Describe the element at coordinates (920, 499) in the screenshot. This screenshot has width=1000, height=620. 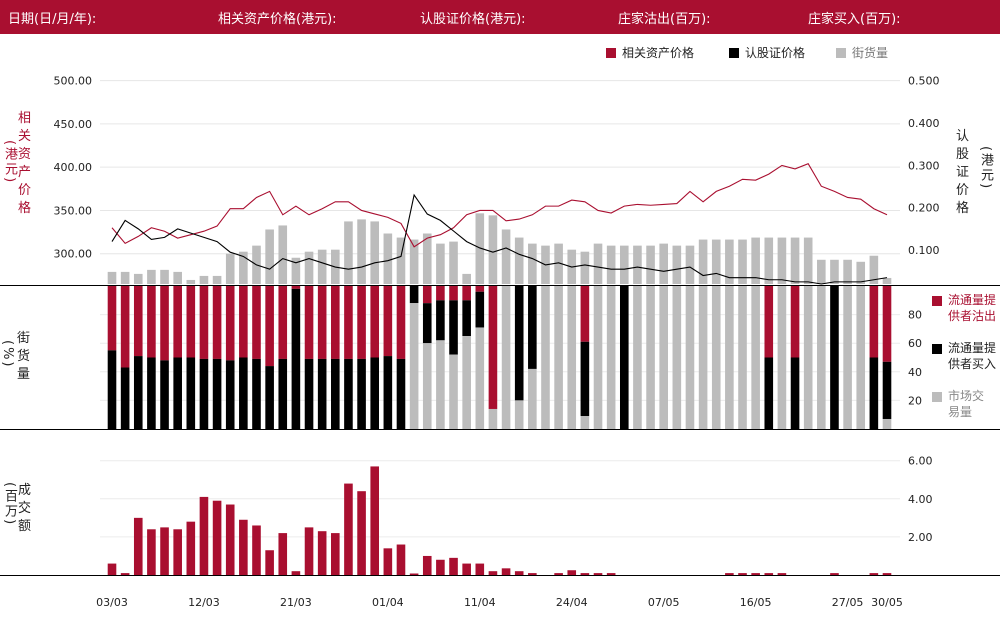
I see `bottom-tick-label: 4.00` at that location.